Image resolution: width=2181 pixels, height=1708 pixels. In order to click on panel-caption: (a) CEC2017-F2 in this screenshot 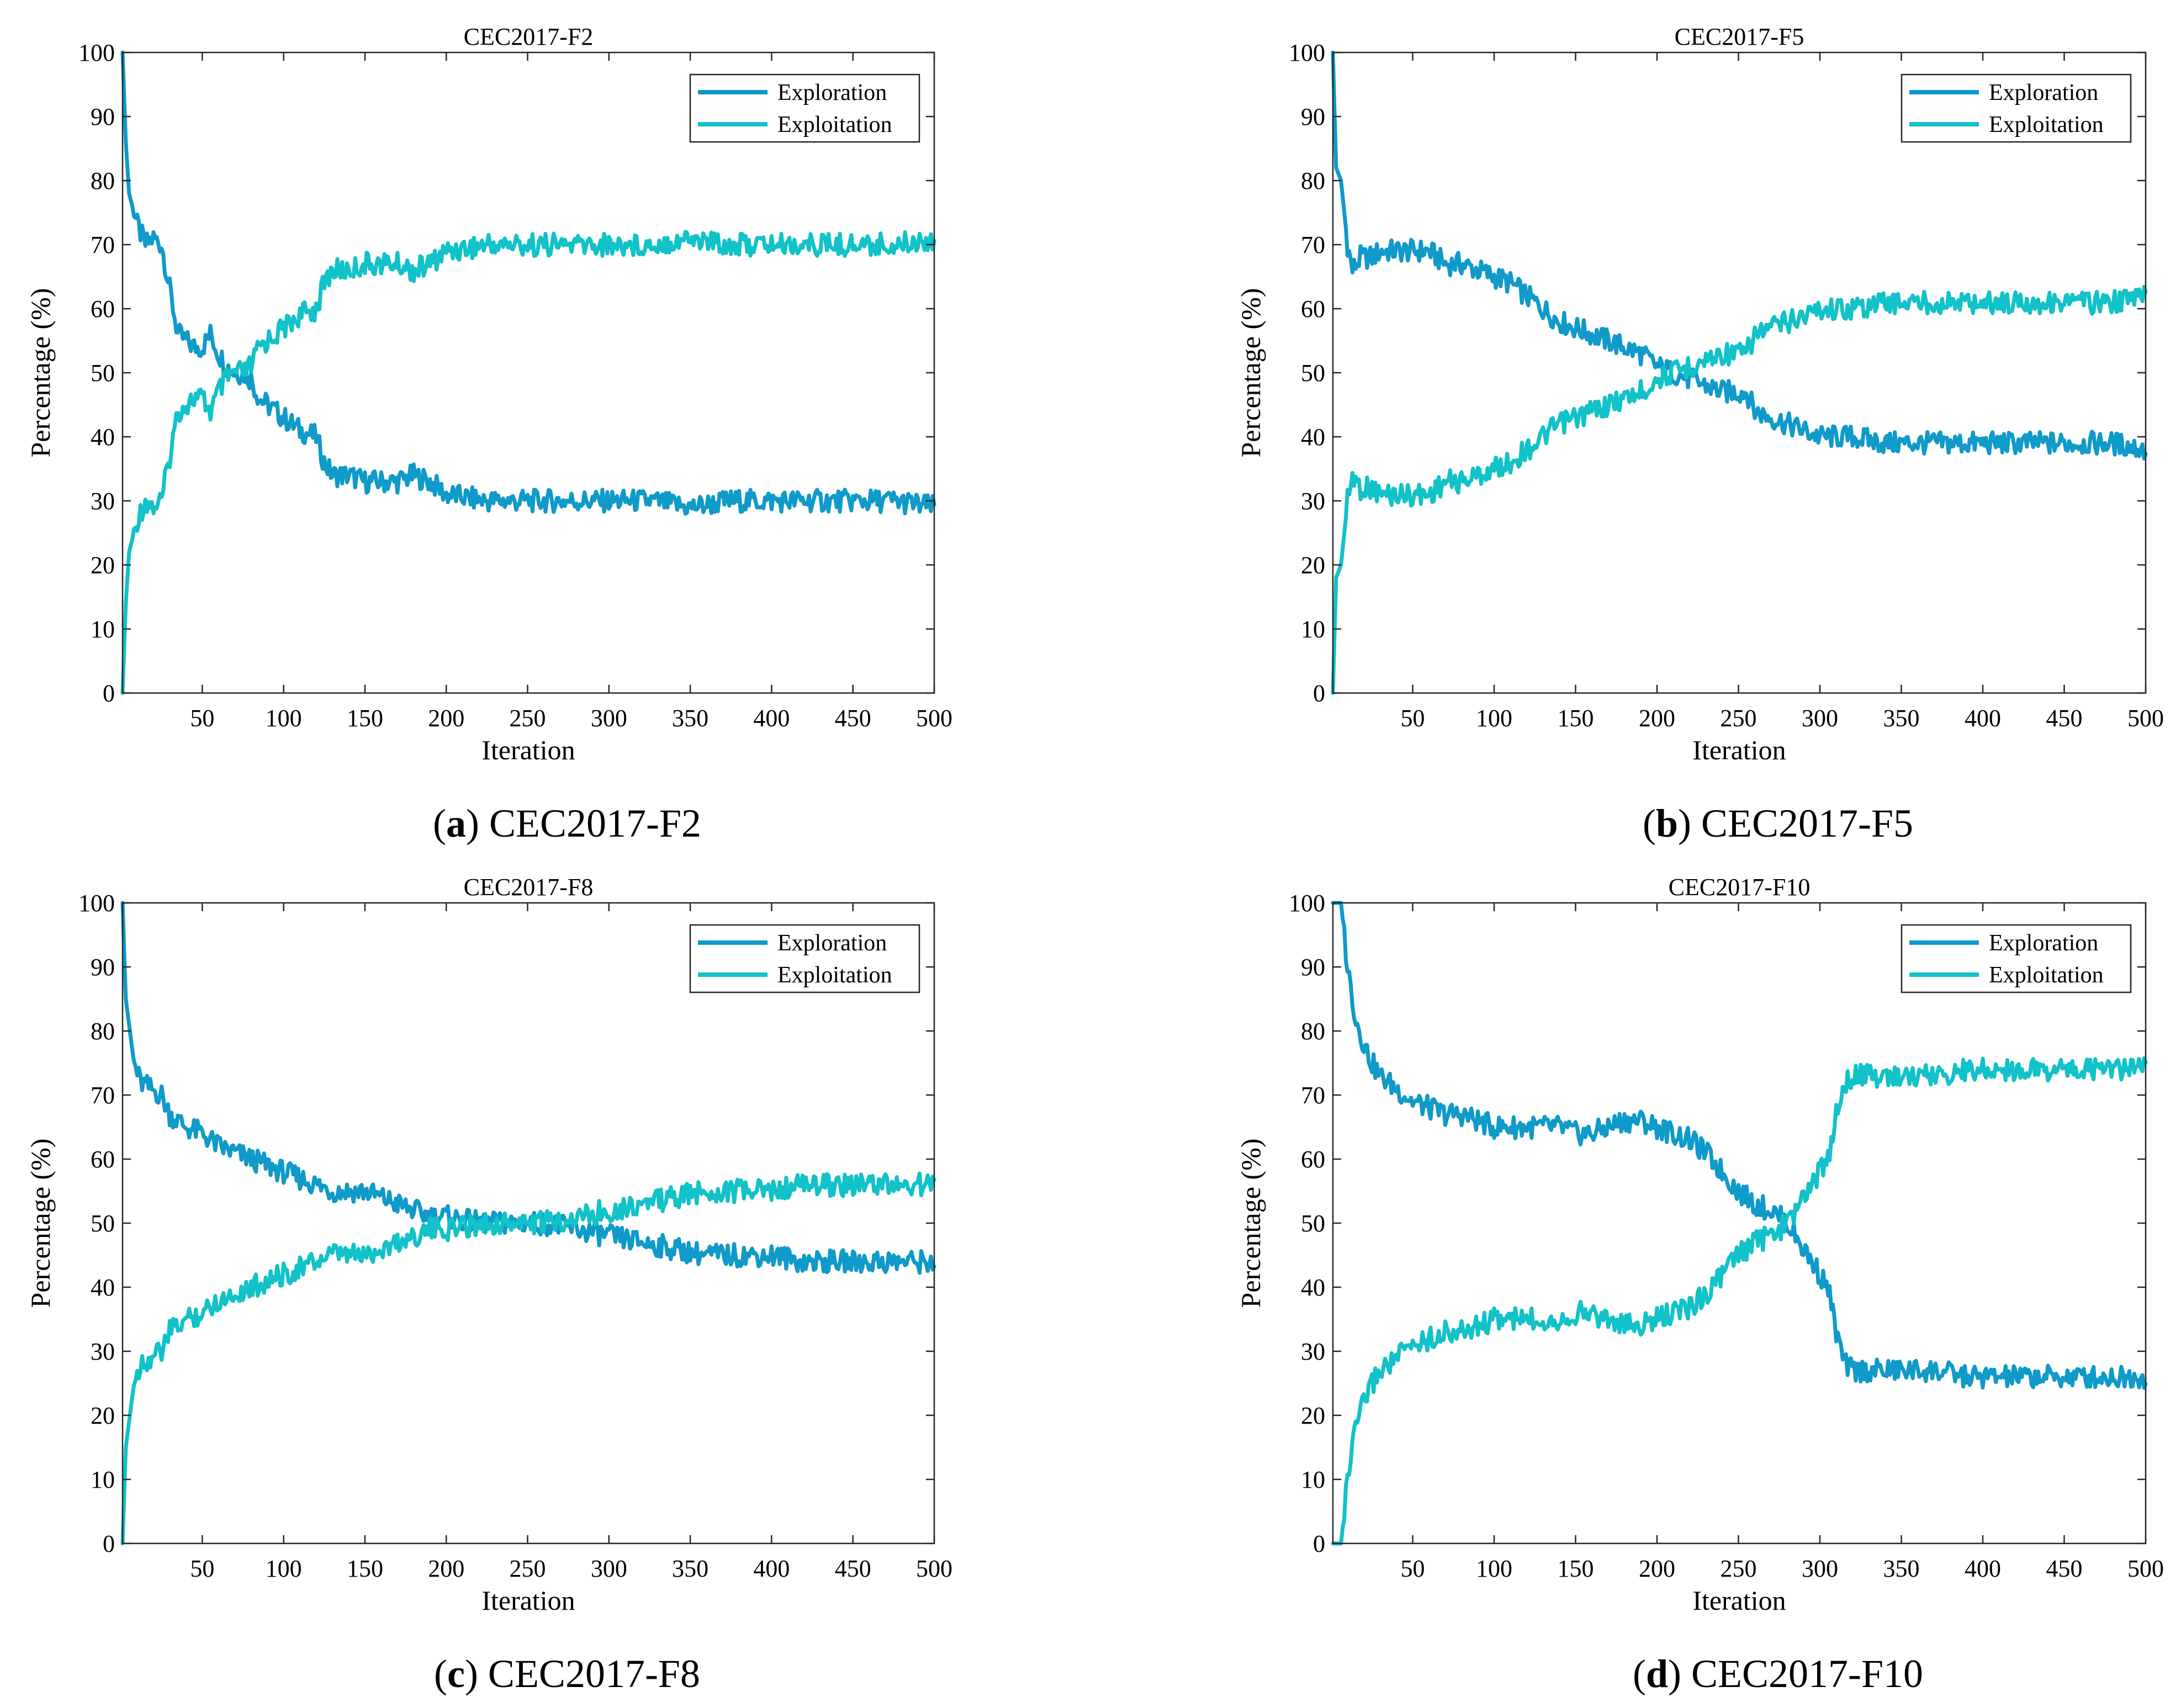, I will do `click(567, 823)`.